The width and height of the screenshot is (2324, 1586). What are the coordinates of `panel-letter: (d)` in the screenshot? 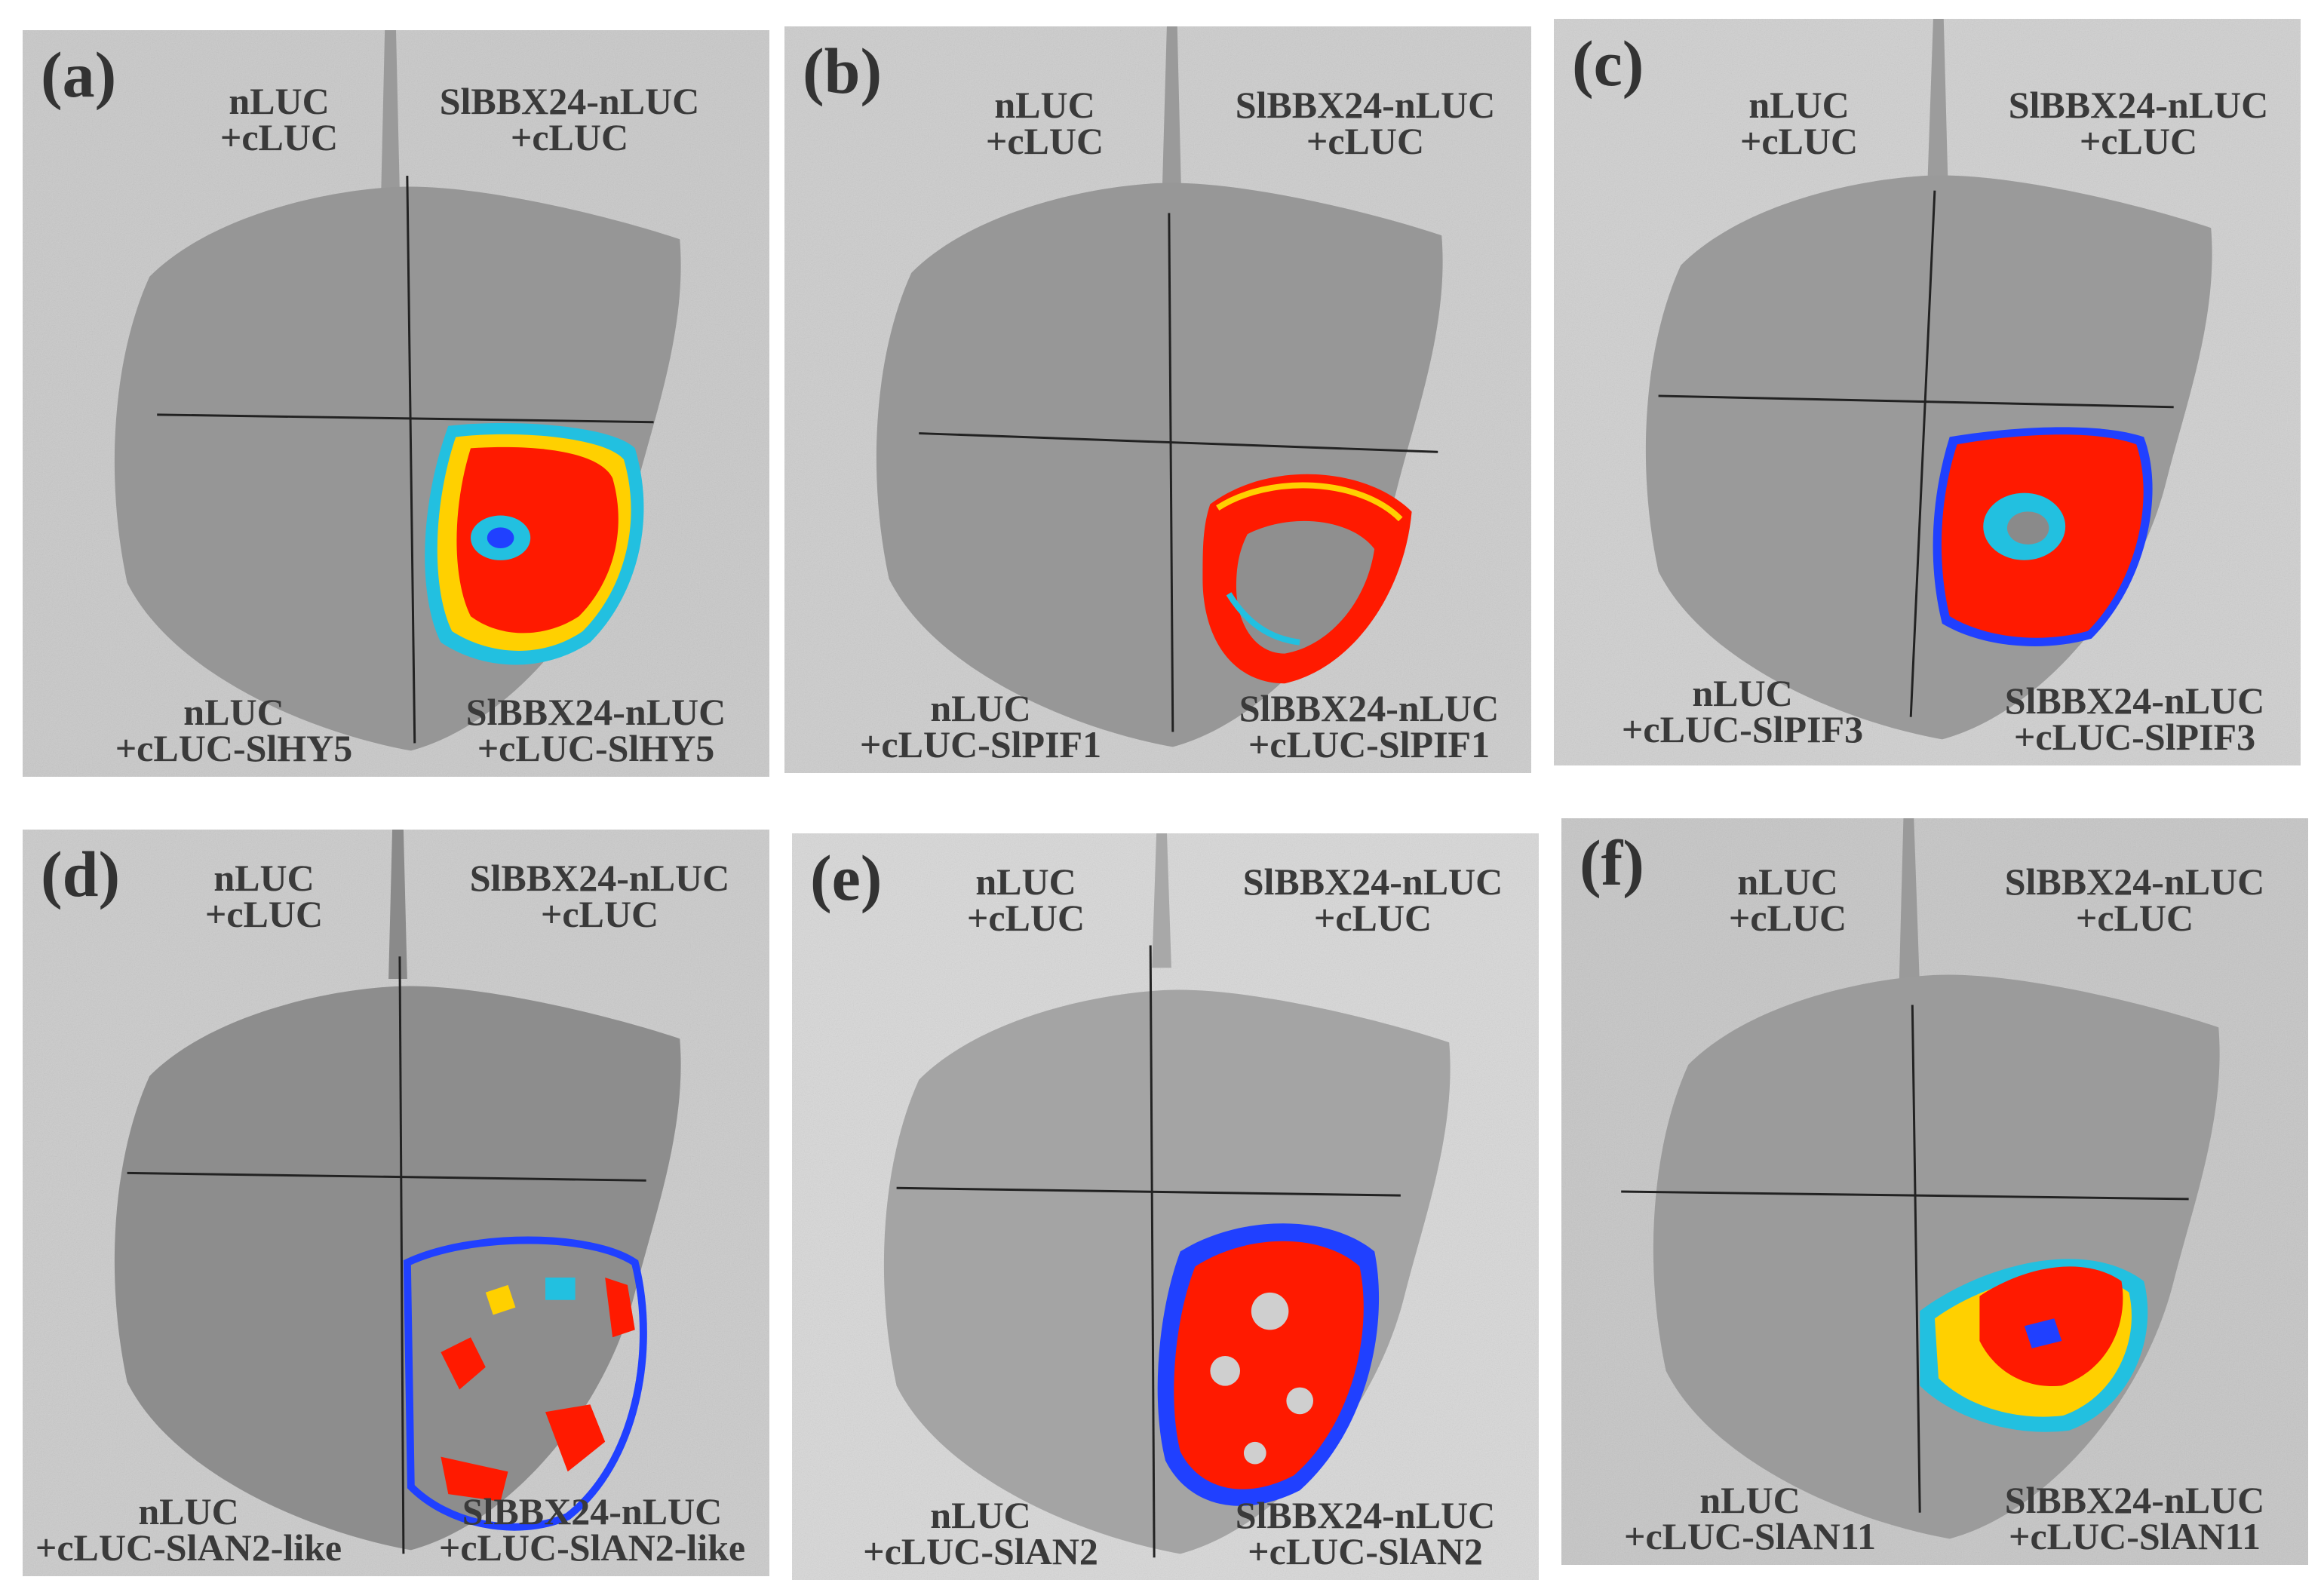 It's located at (81, 874).